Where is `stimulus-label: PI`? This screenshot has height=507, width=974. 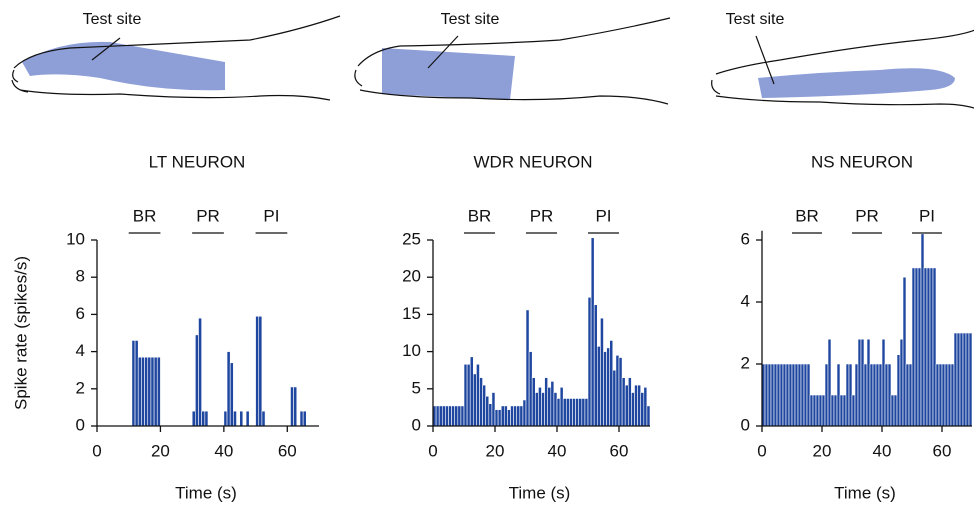 stimulus-label: PI is located at coordinates (271, 215).